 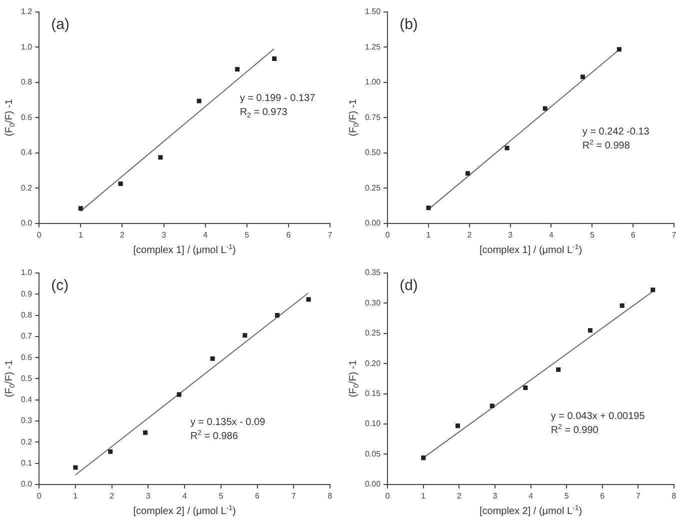 I want to click on y-tick-label: 0.10, so click(x=373, y=423).